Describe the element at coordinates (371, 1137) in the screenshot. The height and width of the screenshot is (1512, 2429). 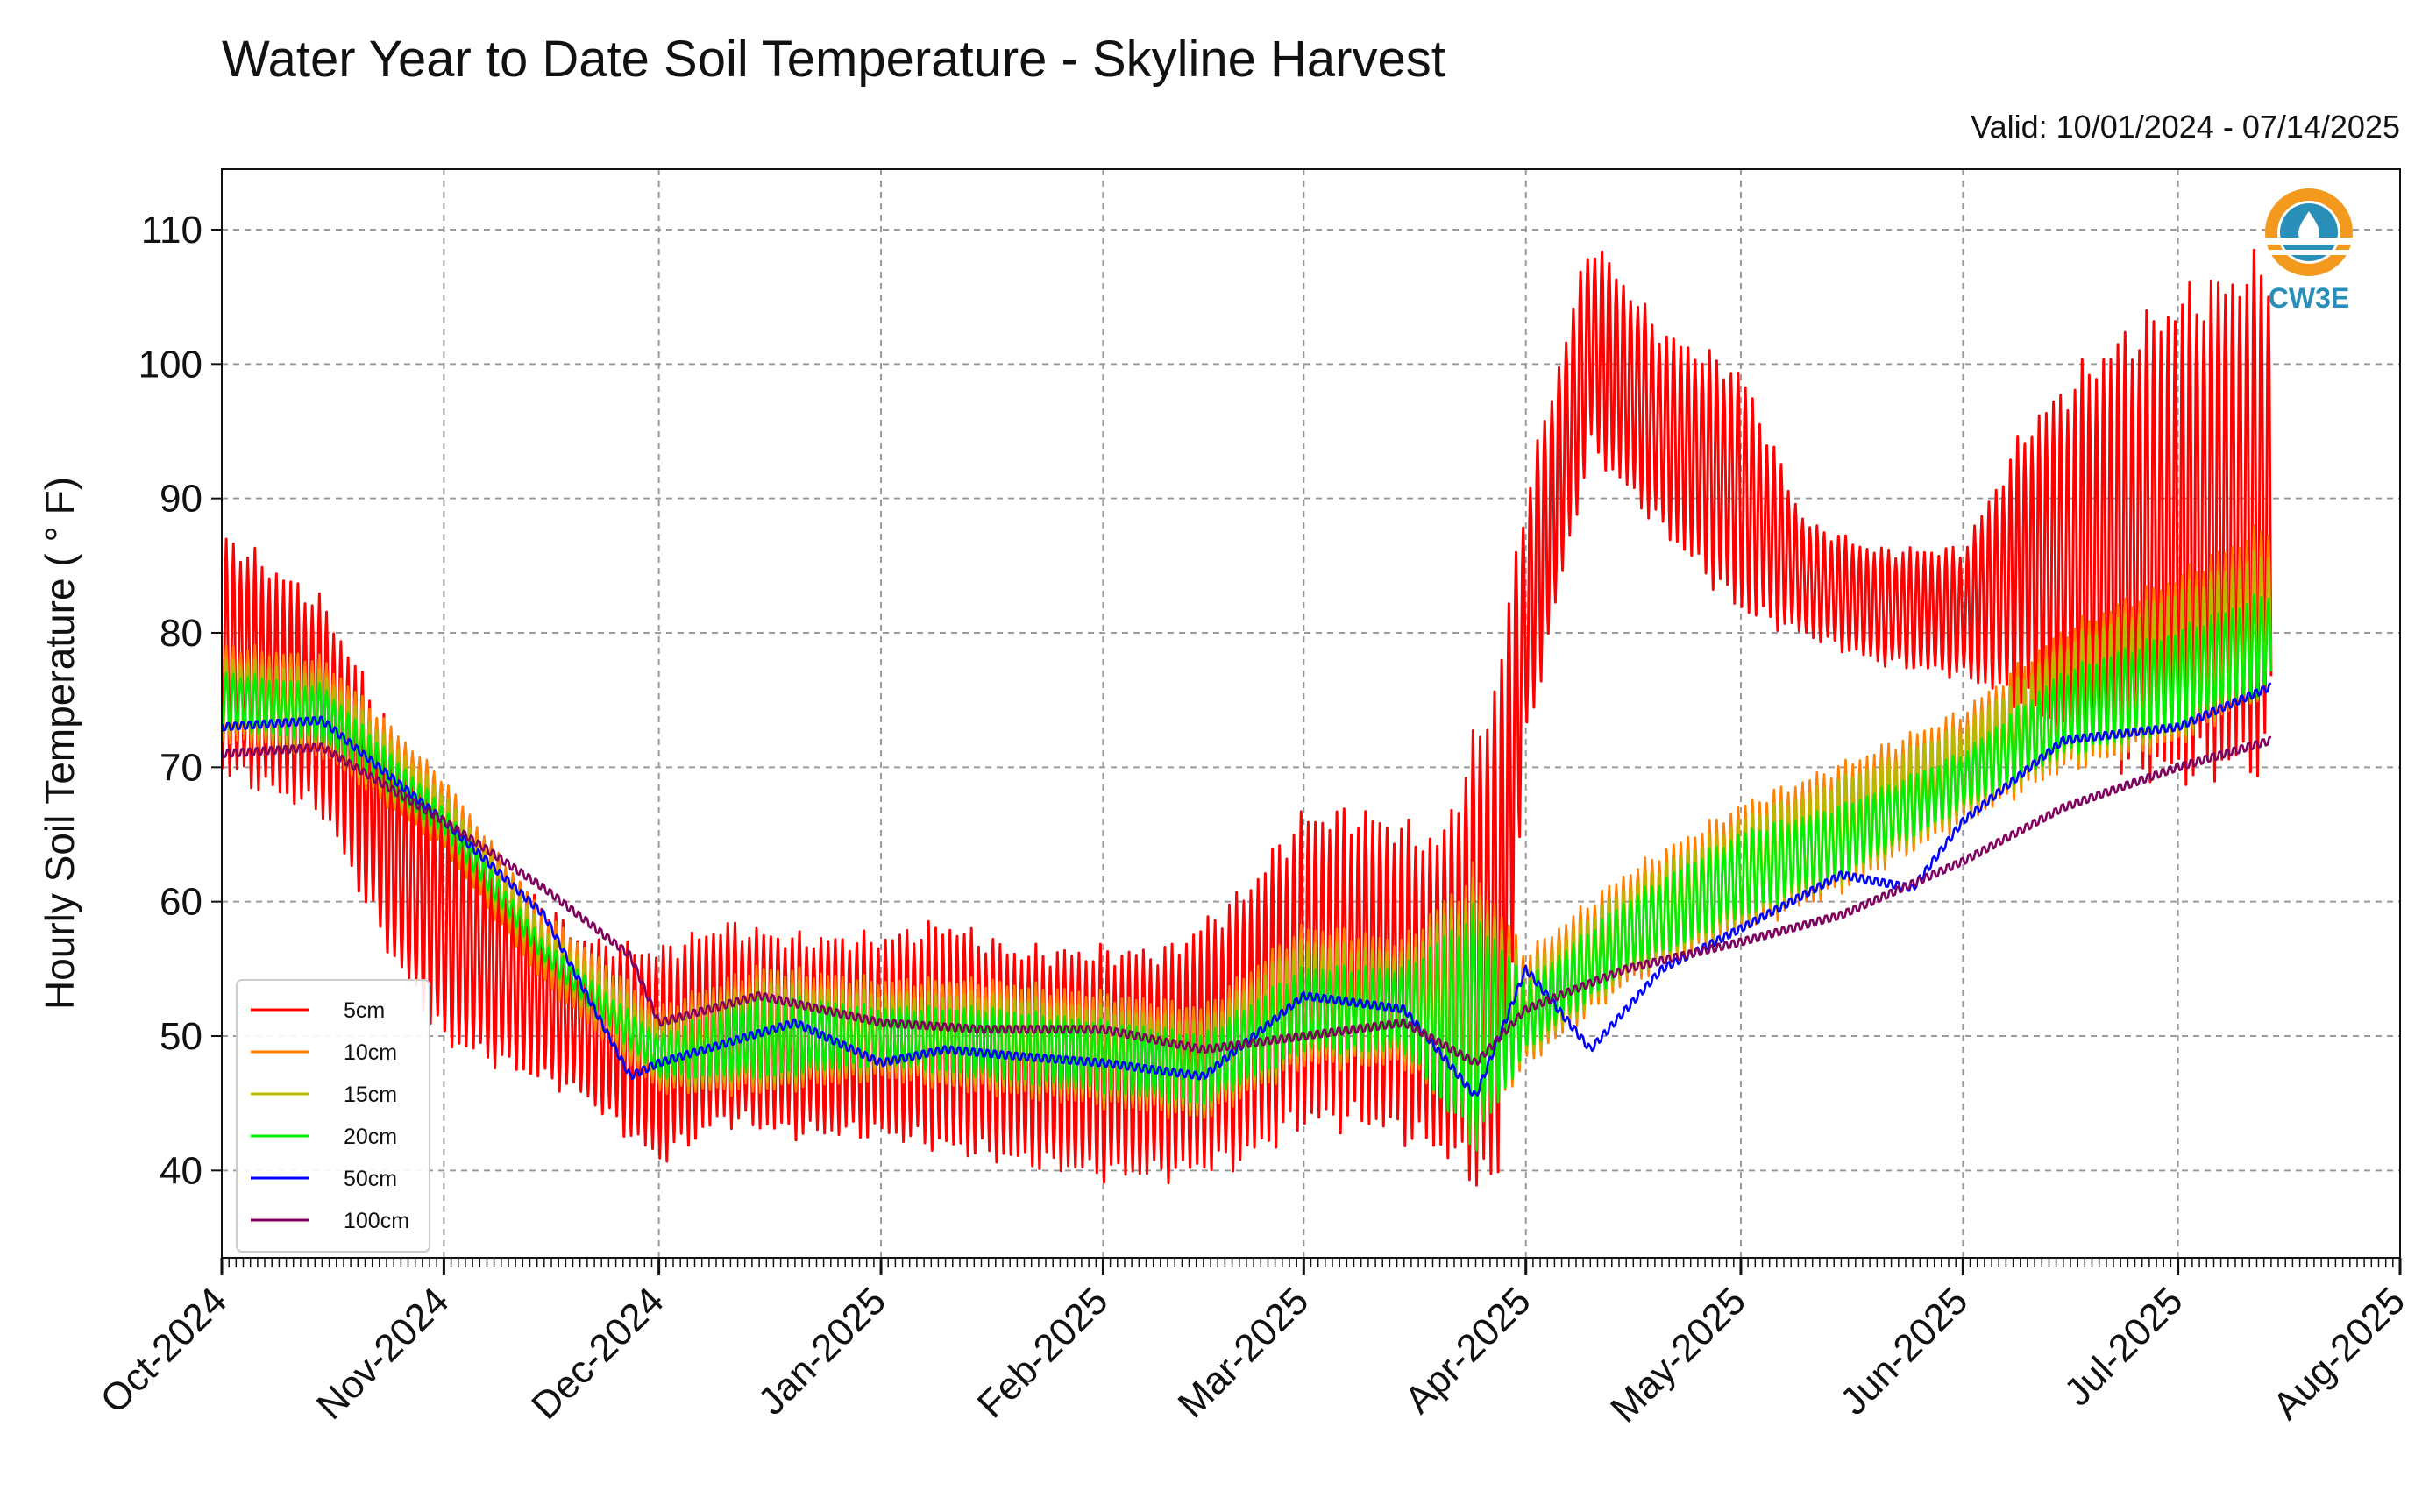
I see `legend-label-20cm: 20cm` at that location.